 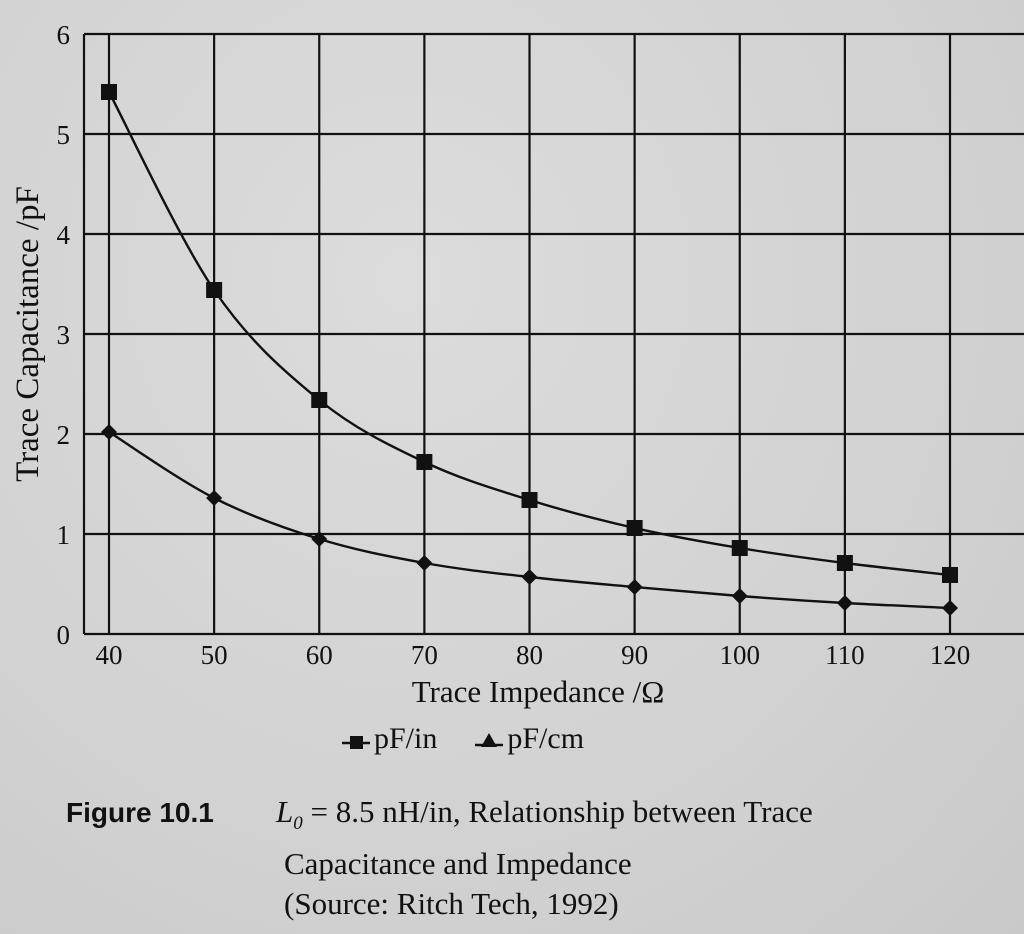 What do you see at coordinates (109, 655) in the screenshot?
I see `svg-text: 40` at bounding box center [109, 655].